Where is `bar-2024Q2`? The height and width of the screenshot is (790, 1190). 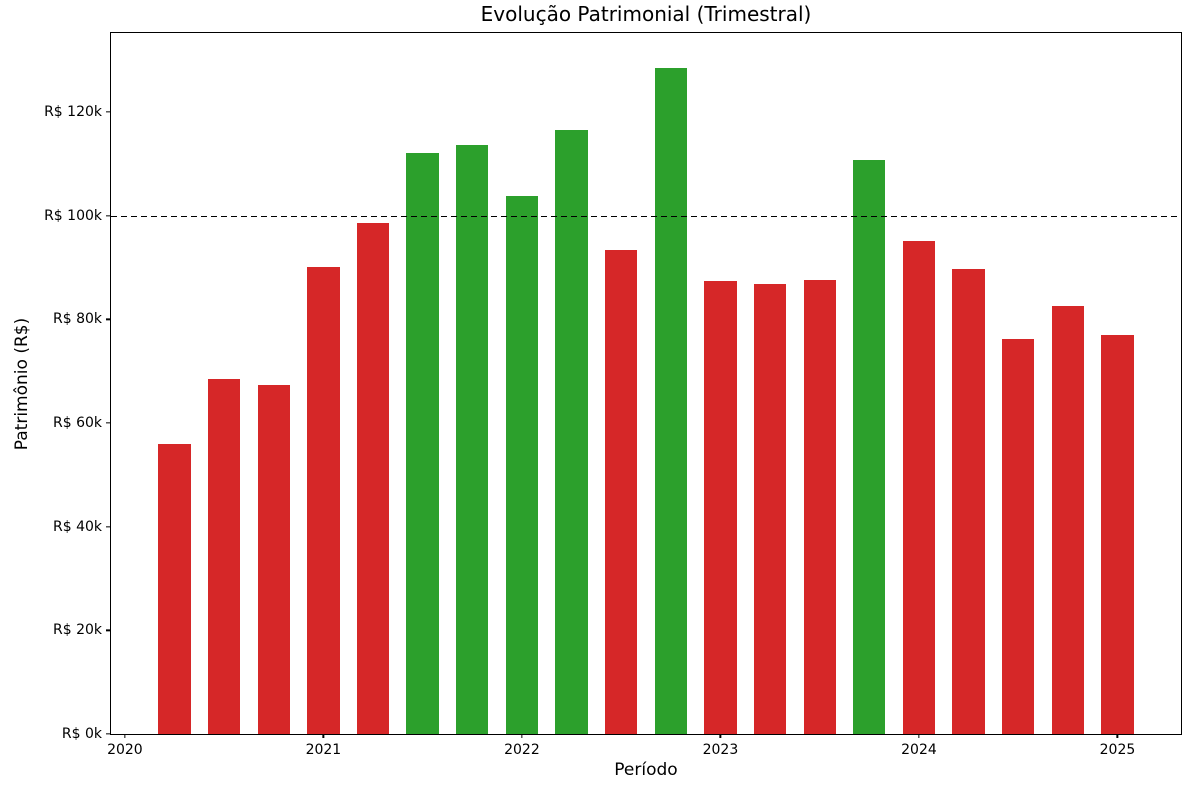
bar-2024Q2 is located at coordinates (968, 501).